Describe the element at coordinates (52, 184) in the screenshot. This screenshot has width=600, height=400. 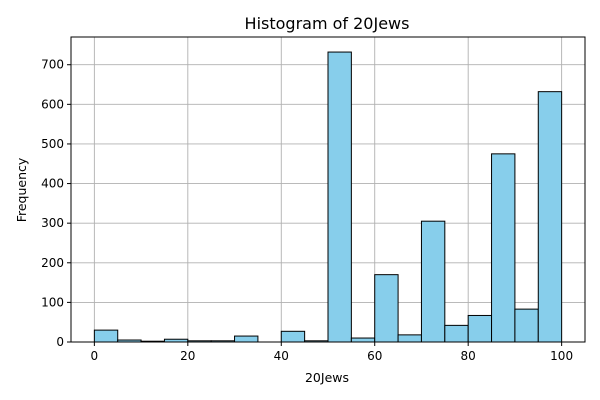
I see `y-tick-label: 400` at that location.